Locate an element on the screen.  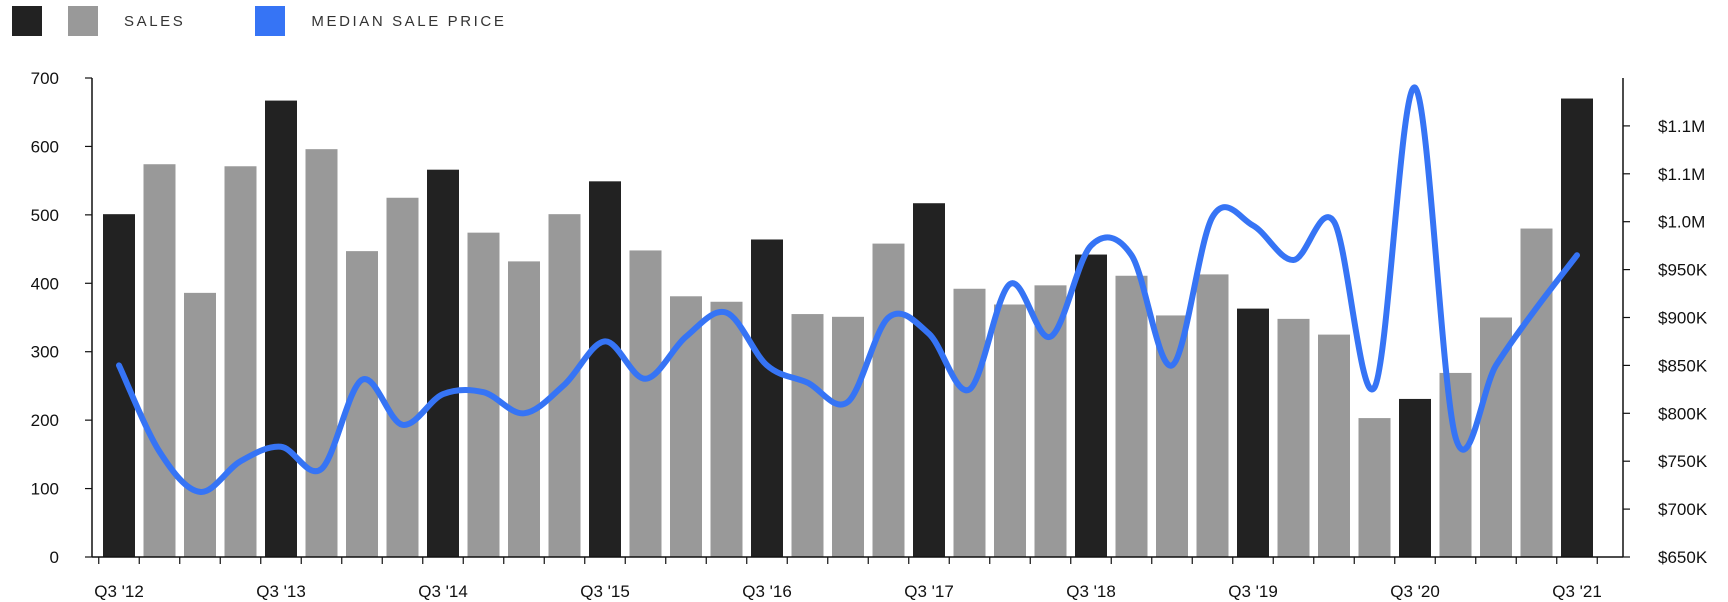
x-tick-label-24: Q3 '18 is located at coordinates (1091, 591).